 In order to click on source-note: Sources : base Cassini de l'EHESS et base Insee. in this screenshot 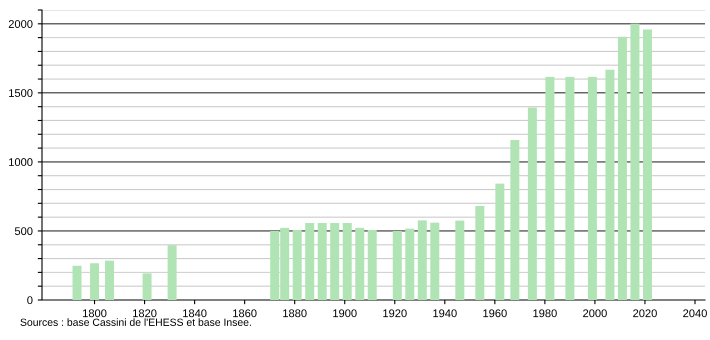, I will do `click(135, 322)`.